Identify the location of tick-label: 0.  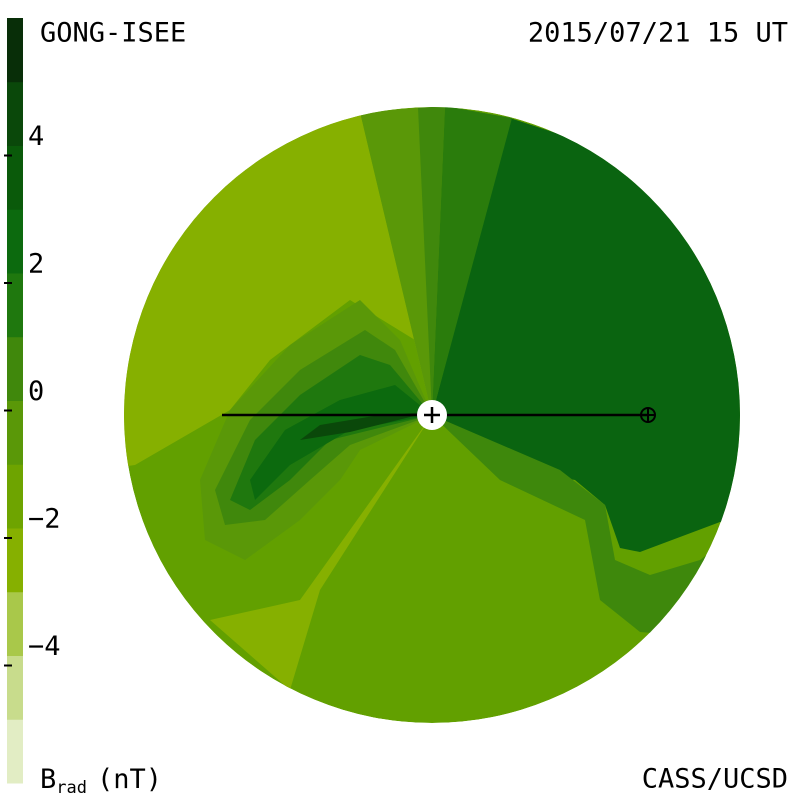
(36, 391).